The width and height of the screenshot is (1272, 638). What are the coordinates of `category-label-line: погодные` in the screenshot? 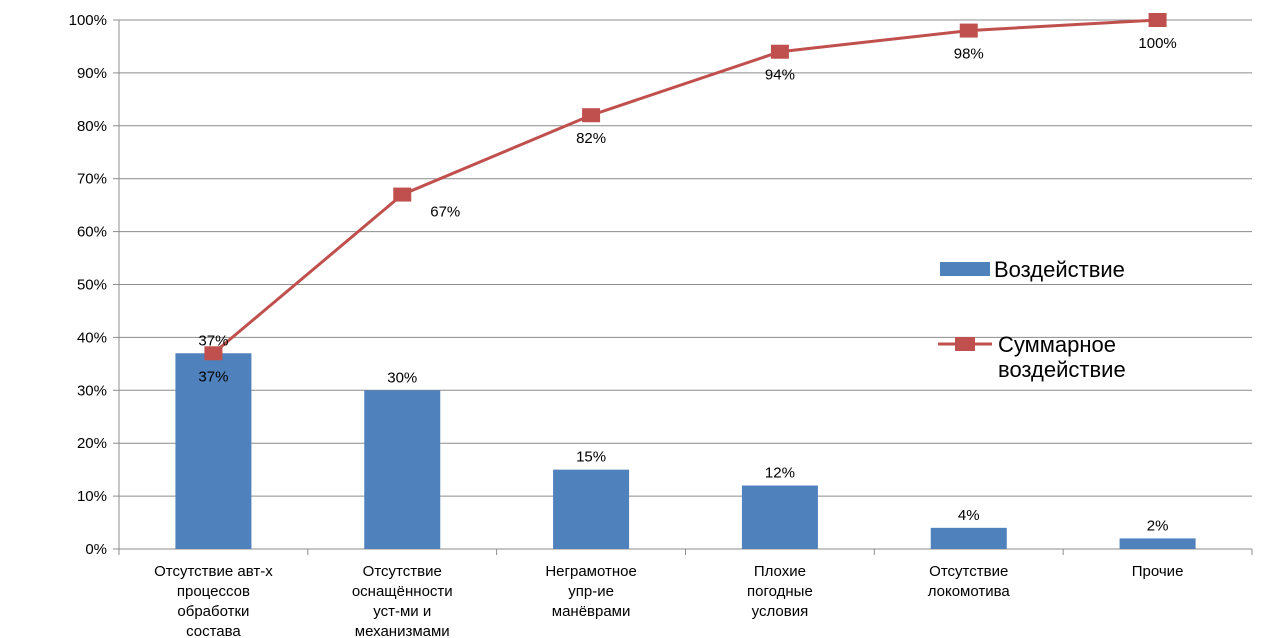 It's located at (780, 591).